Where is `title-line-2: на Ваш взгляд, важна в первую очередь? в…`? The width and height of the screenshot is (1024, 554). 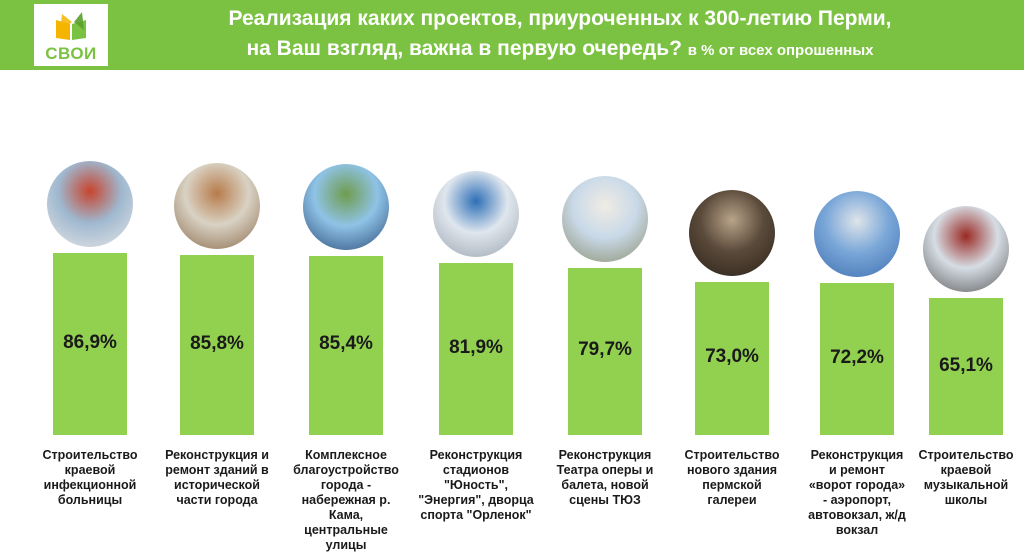 title-line-2: на Ваш взгляд, важна в первую очередь? в… is located at coordinates (560, 50).